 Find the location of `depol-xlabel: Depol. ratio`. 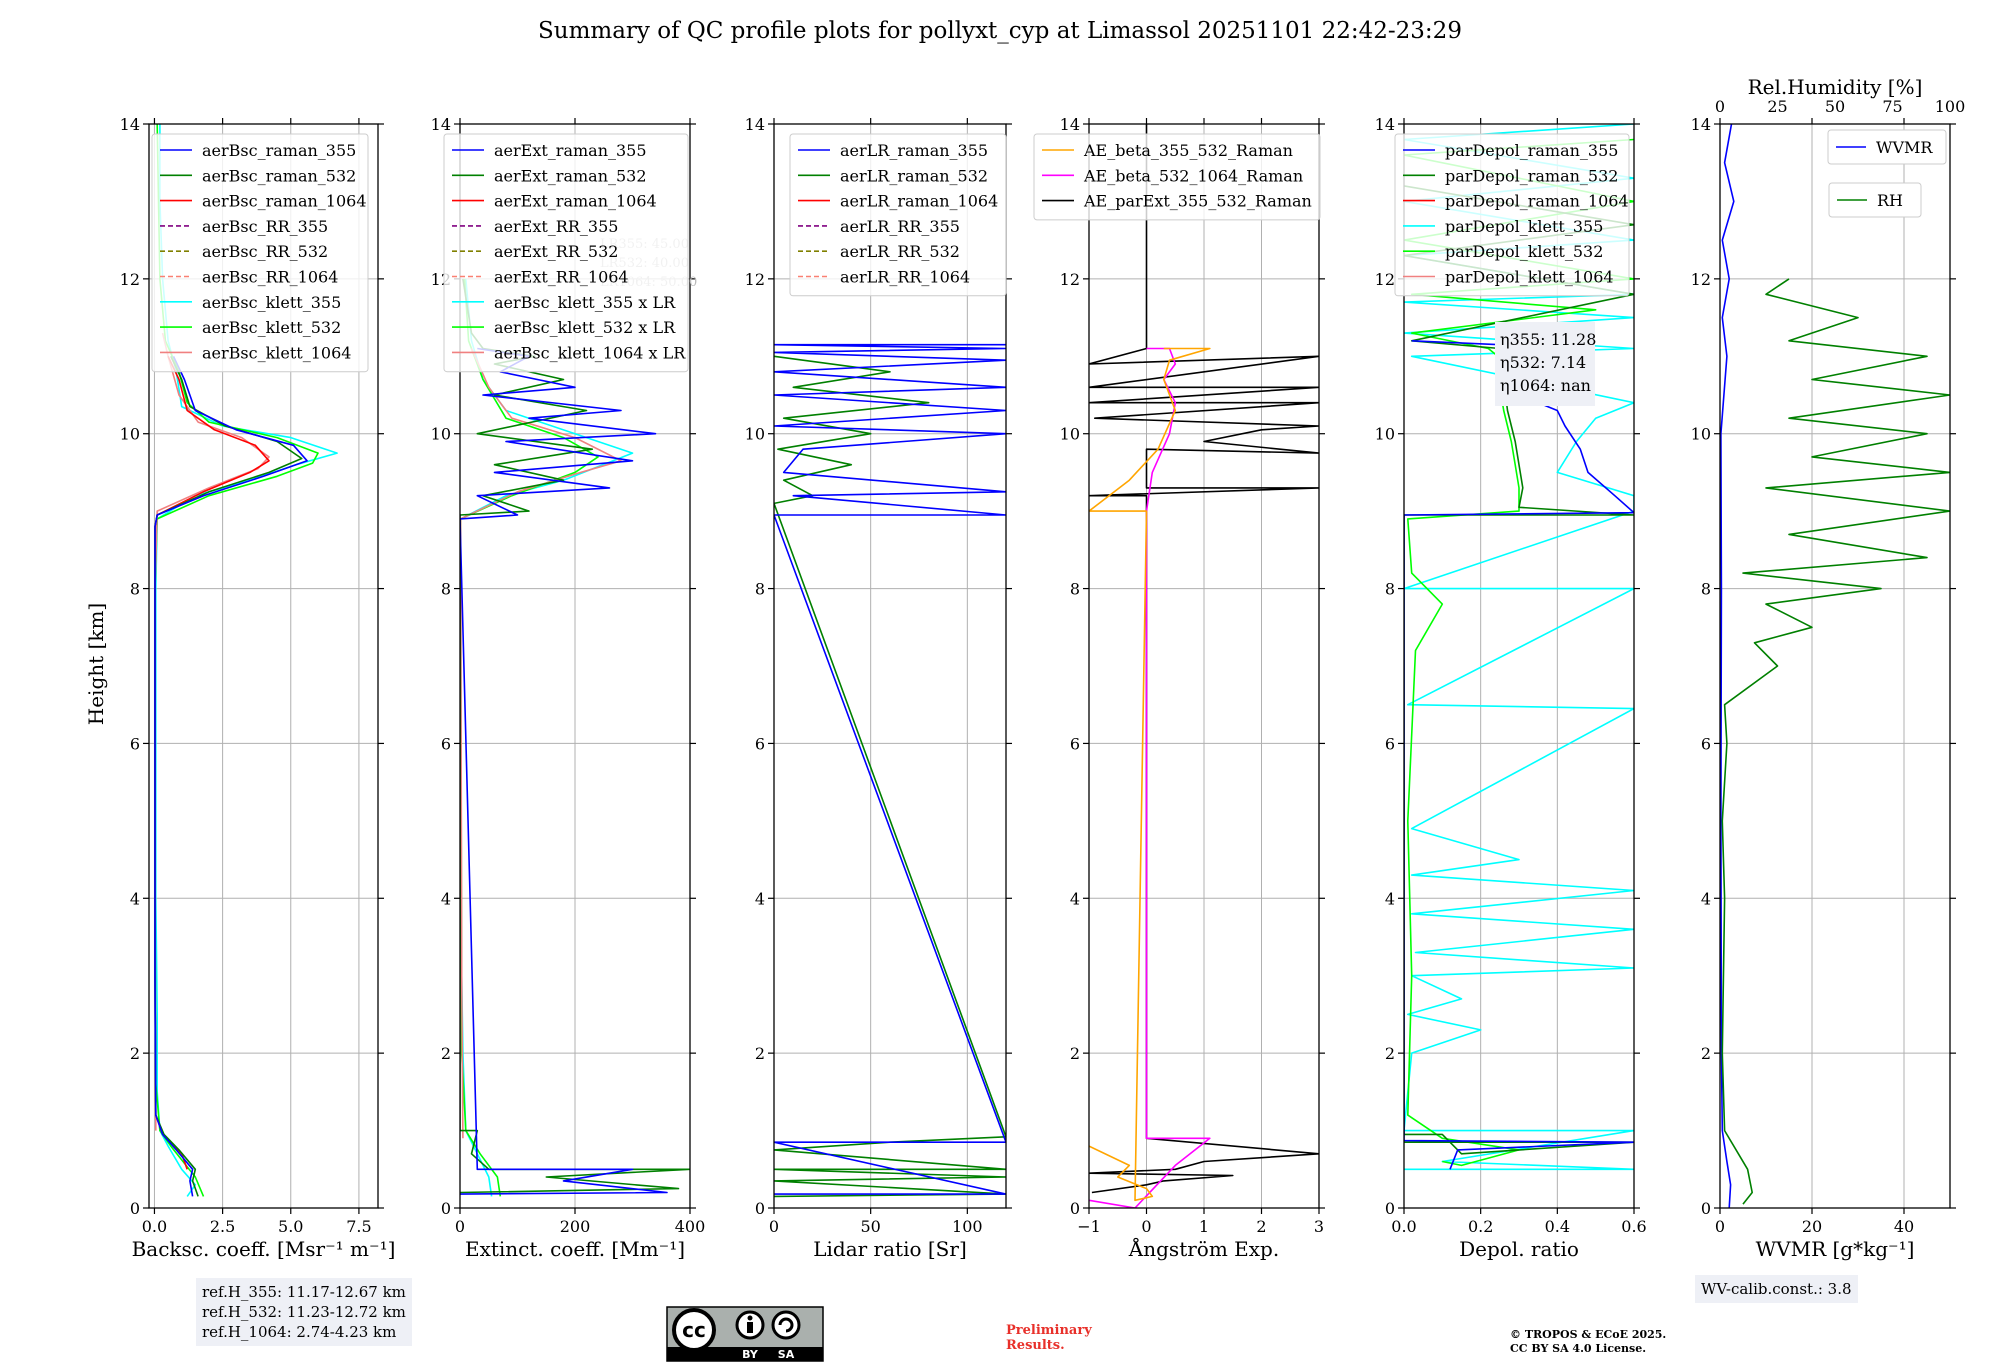

depol-xlabel: Depol. ratio is located at coordinates (1519, 1249).